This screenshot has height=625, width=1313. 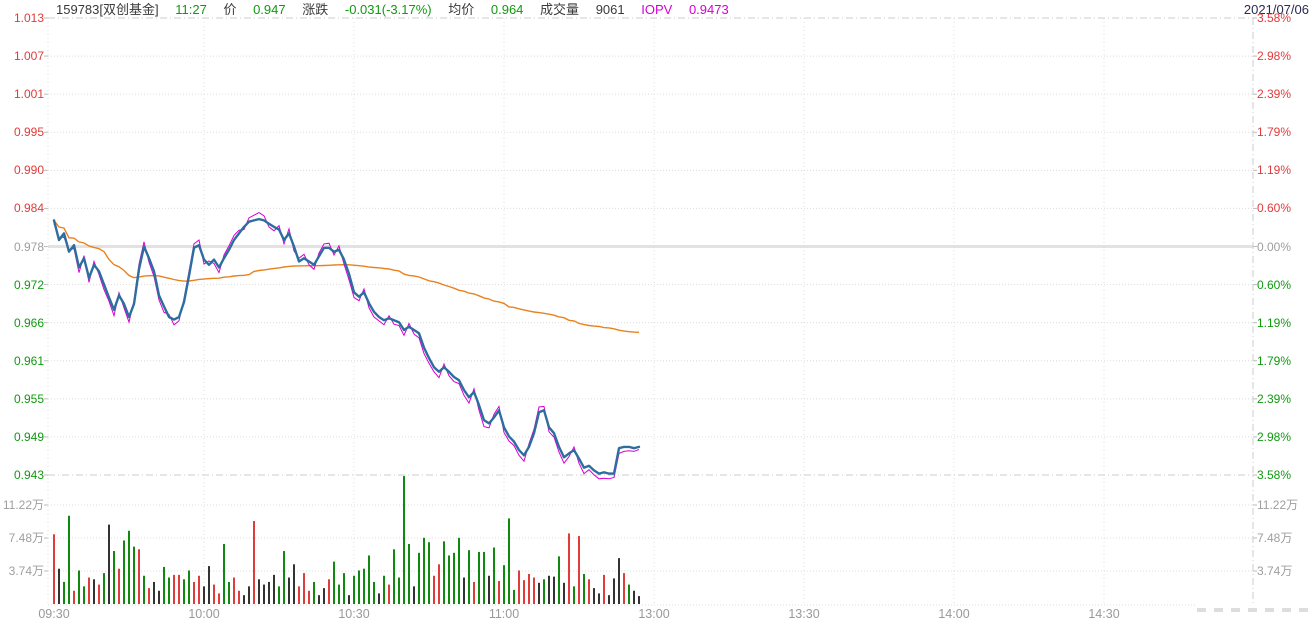 I want to click on price-axis-label: 0.972, so click(x=28, y=284).